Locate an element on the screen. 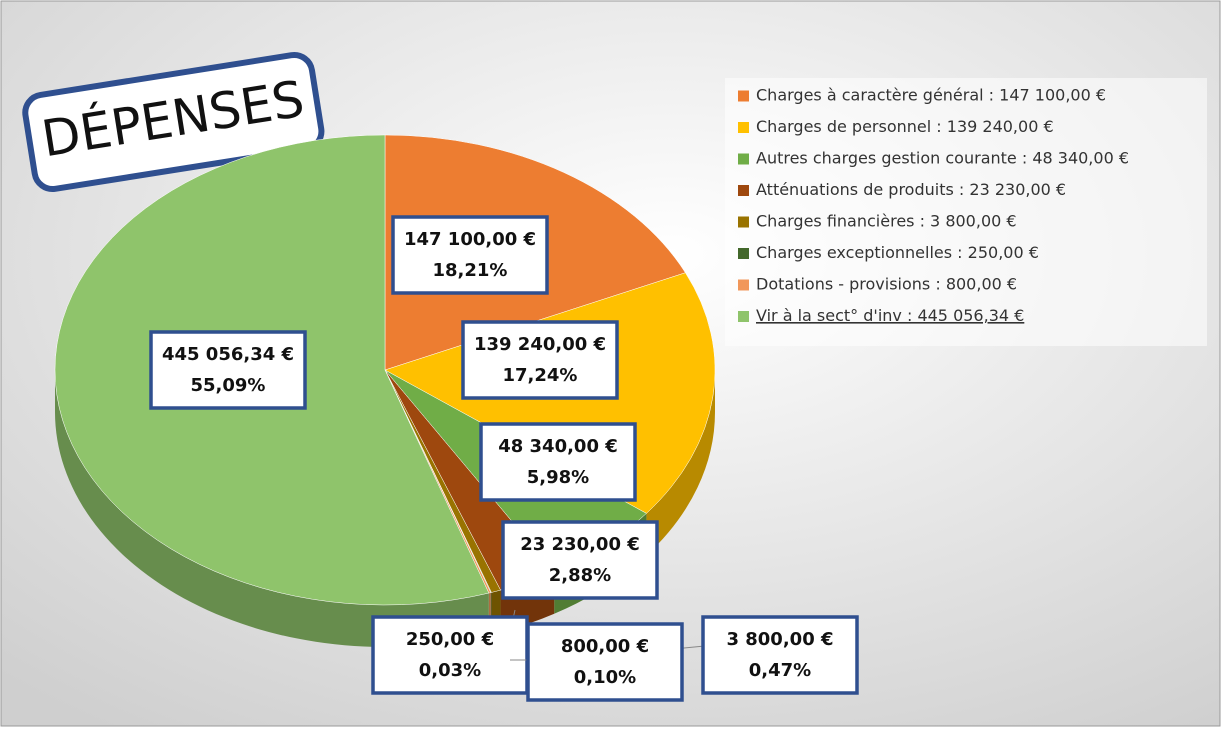  percent-label: 2,88% is located at coordinates (580, 575).